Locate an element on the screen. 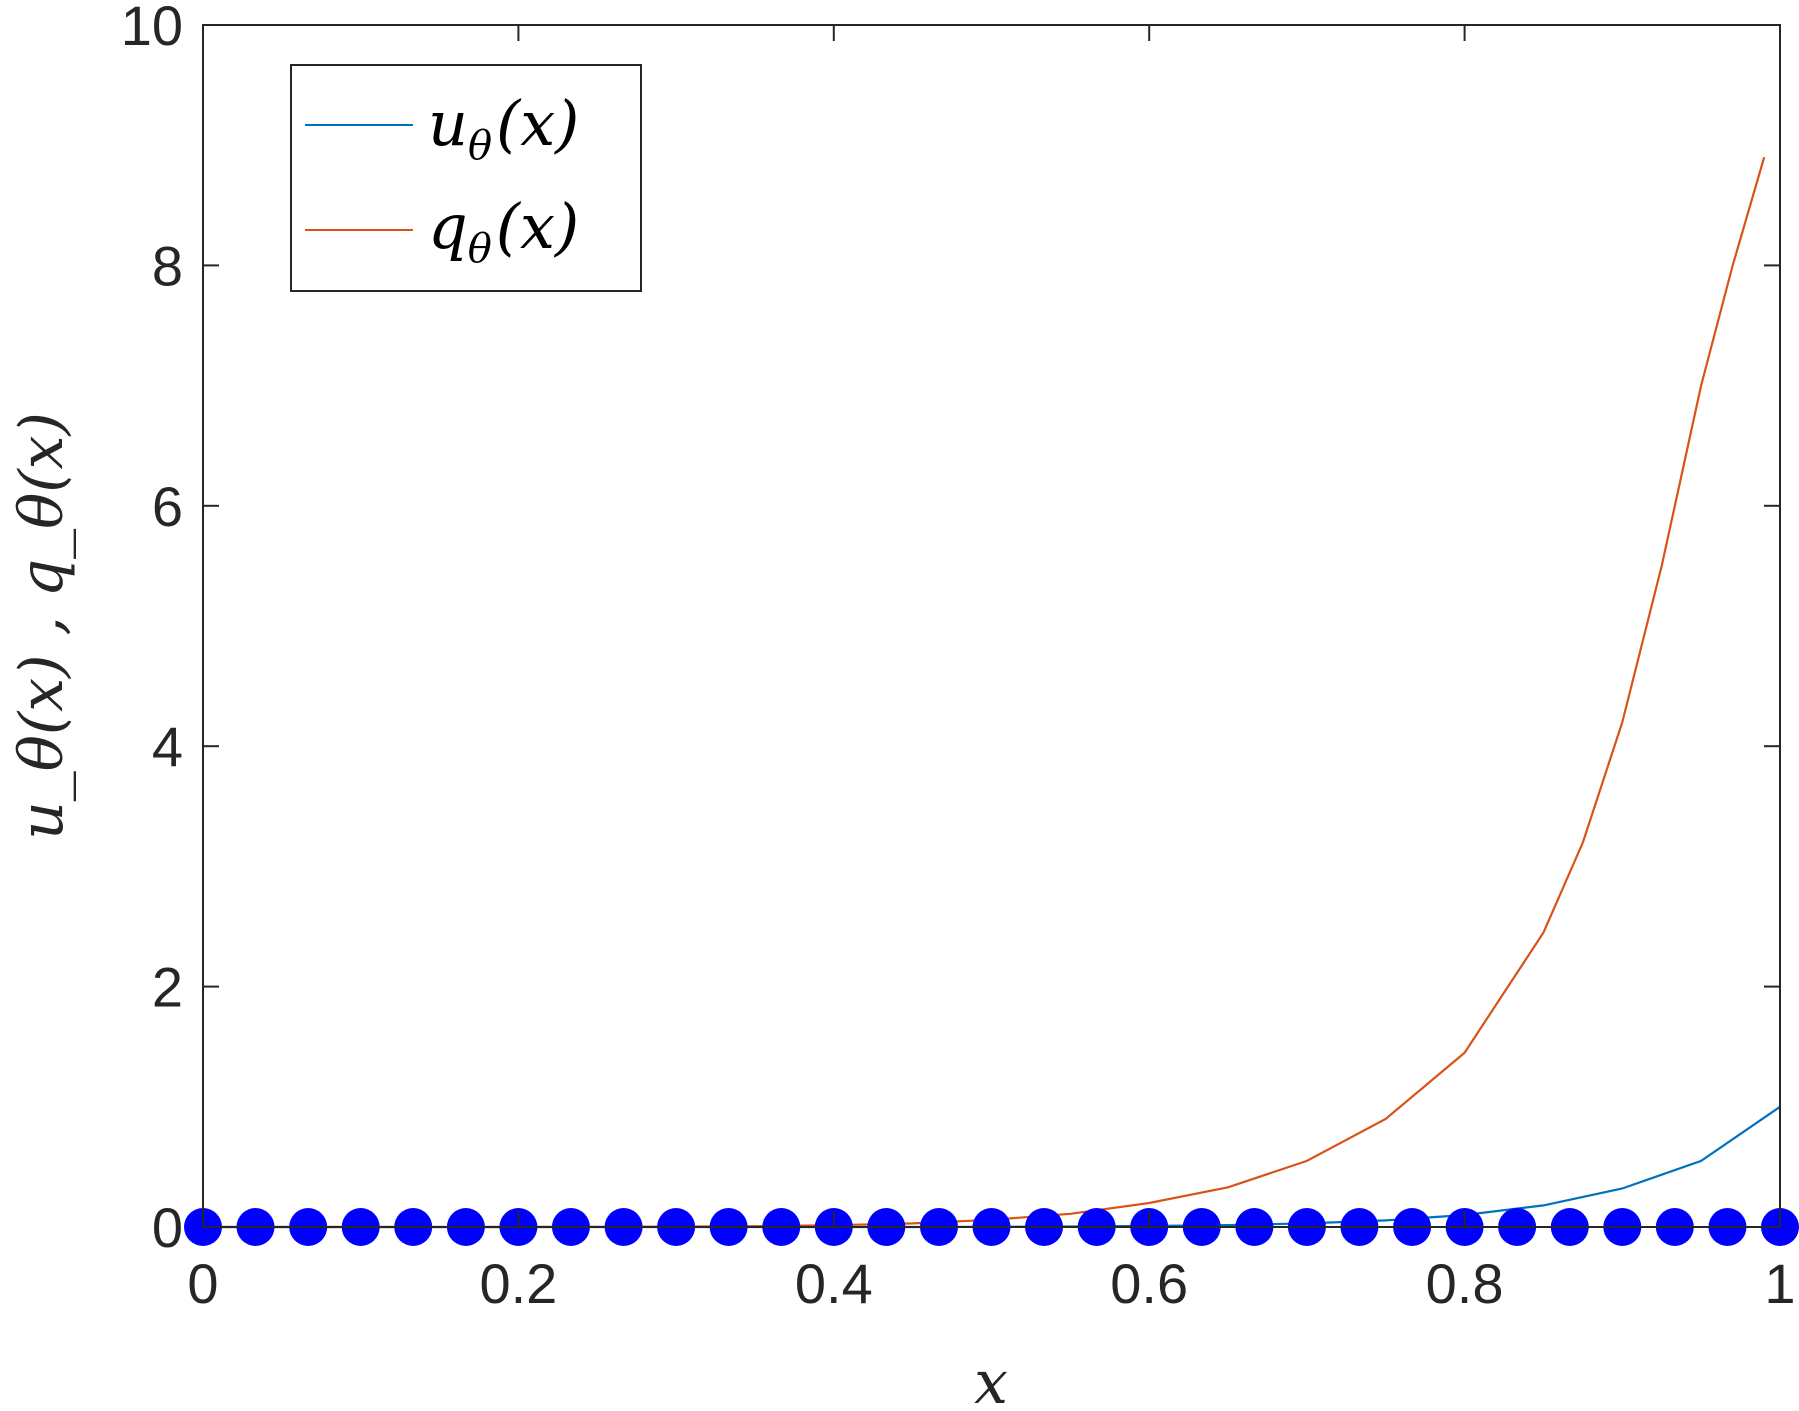  legend-entry-q: qθ(x) is located at coordinates (503, 231).